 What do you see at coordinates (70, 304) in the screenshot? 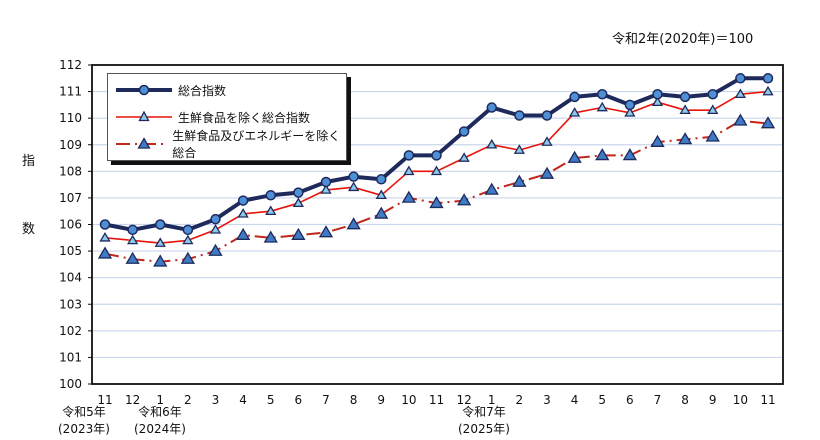
I see `y-tick-label: 103` at bounding box center [70, 304].